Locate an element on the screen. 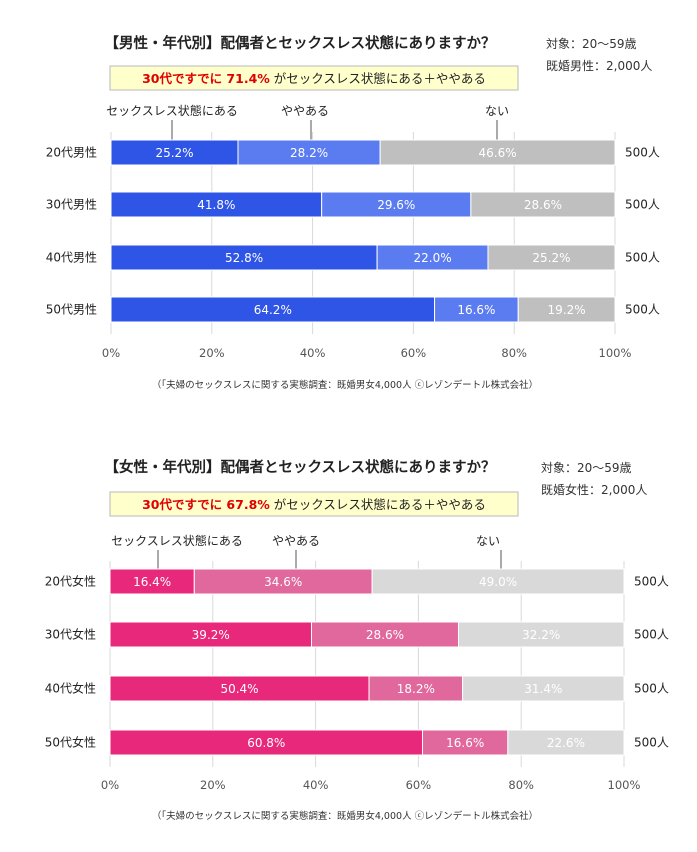 This screenshot has width=697, height=852. data-label: 52.8% is located at coordinates (244, 258).